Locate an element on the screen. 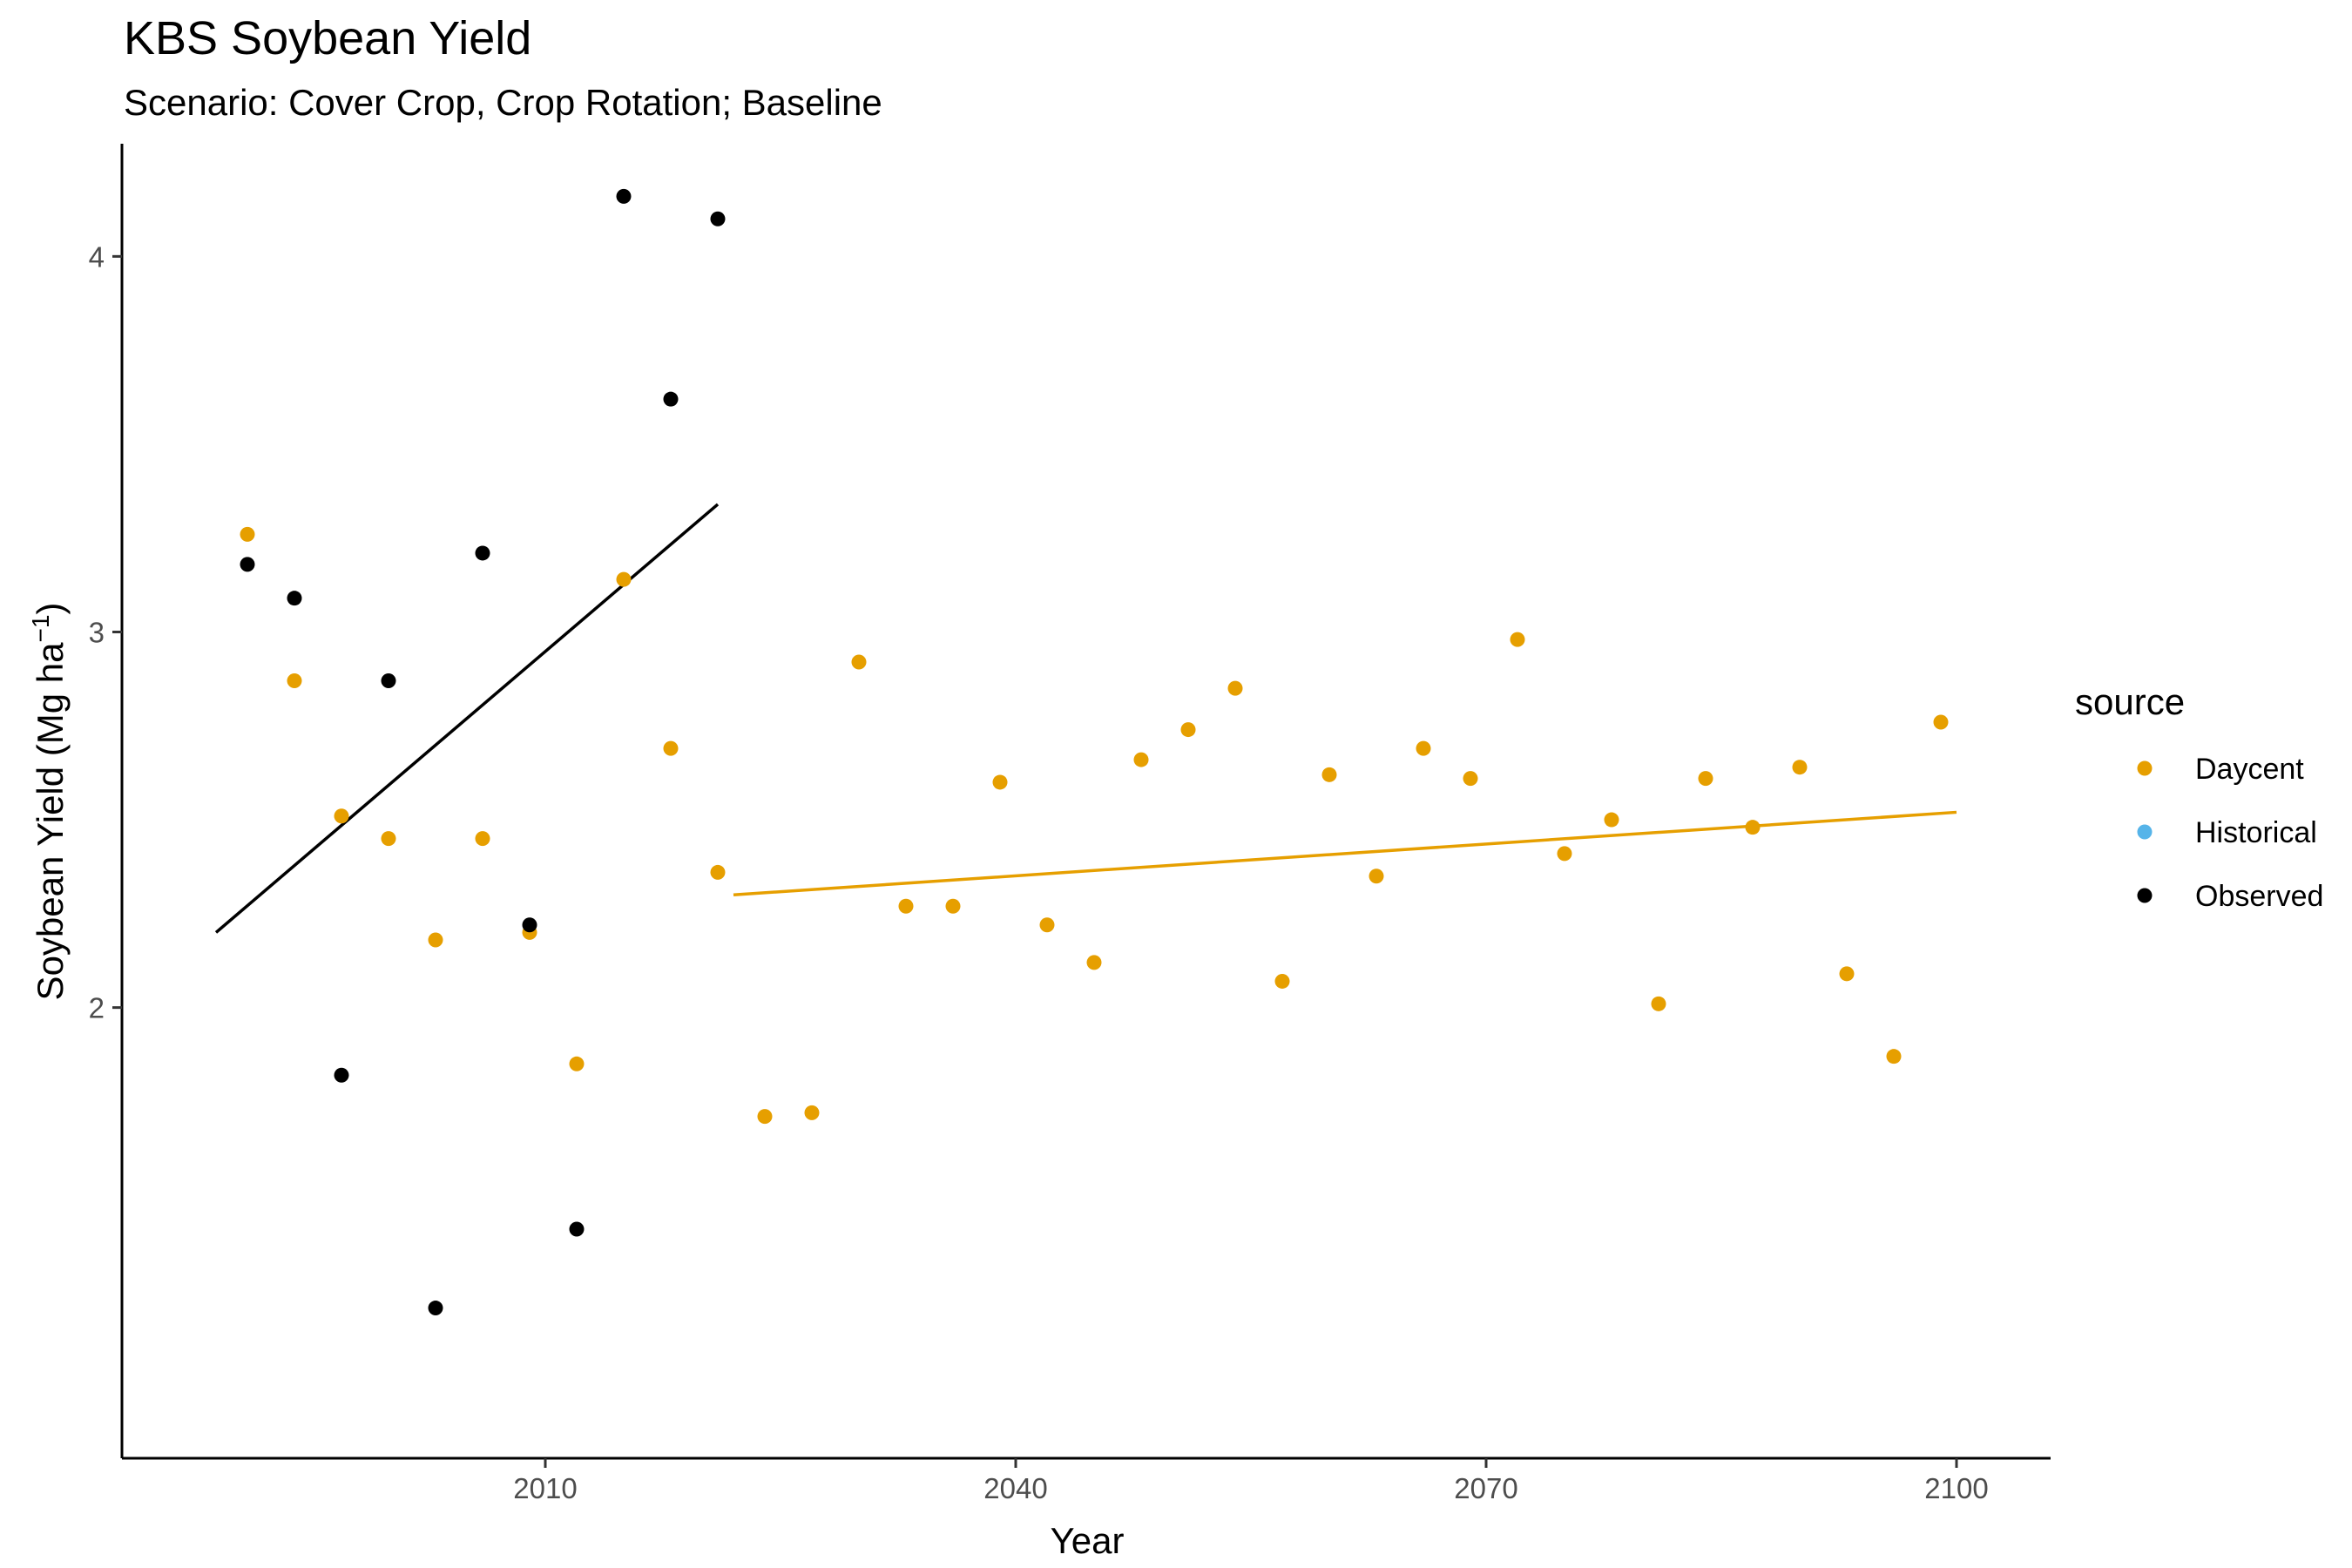 This screenshot has width=2352, height=1568. y-tick-label: 2 is located at coordinates (97, 1008).